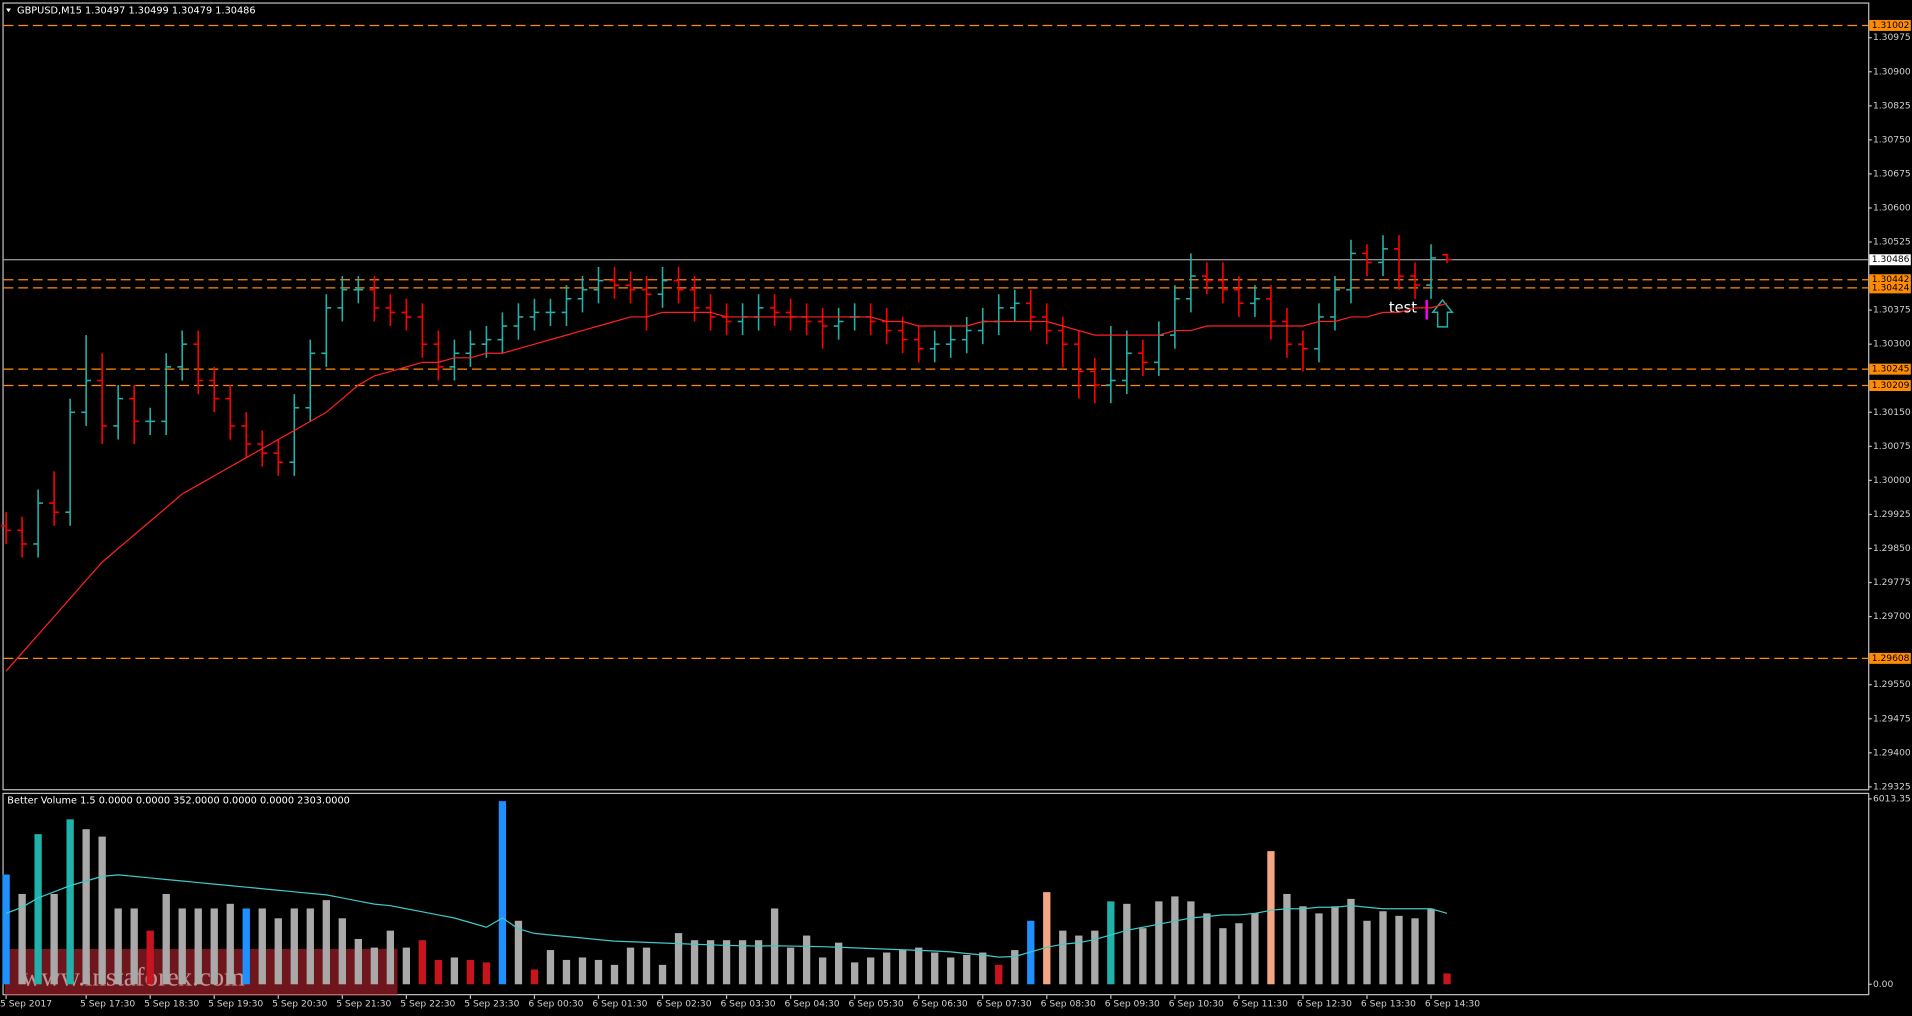 This screenshot has width=1912, height=1016. I want to click on y-tick-label: 1.30975, so click(1892, 38).